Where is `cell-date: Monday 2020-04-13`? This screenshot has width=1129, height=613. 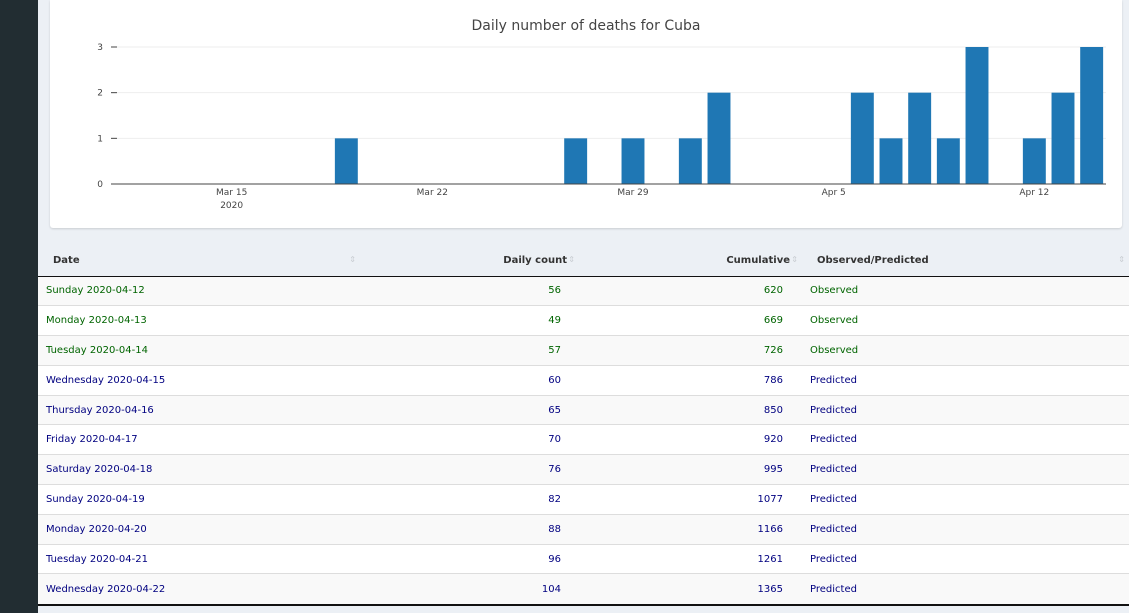
cell-date: Monday 2020-04-13 is located at coordinates (199, 320).